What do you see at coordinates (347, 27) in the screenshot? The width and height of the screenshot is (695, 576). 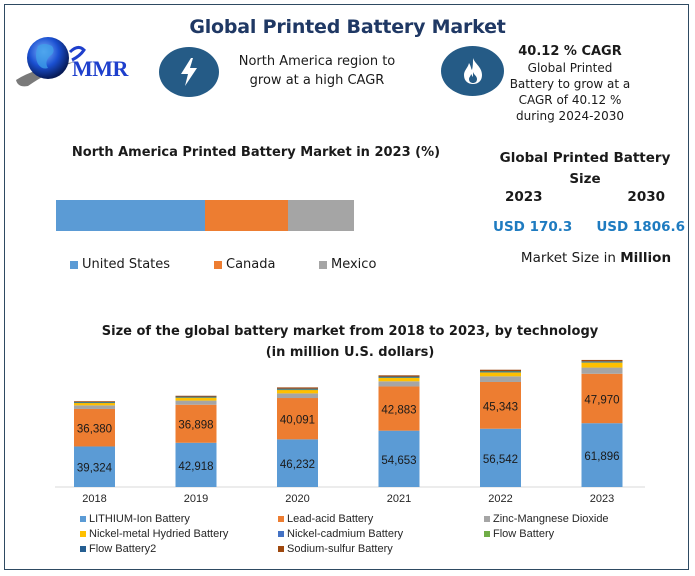 I see `page-title: Global Printed Battery Market` at bounding box center [347, 27].